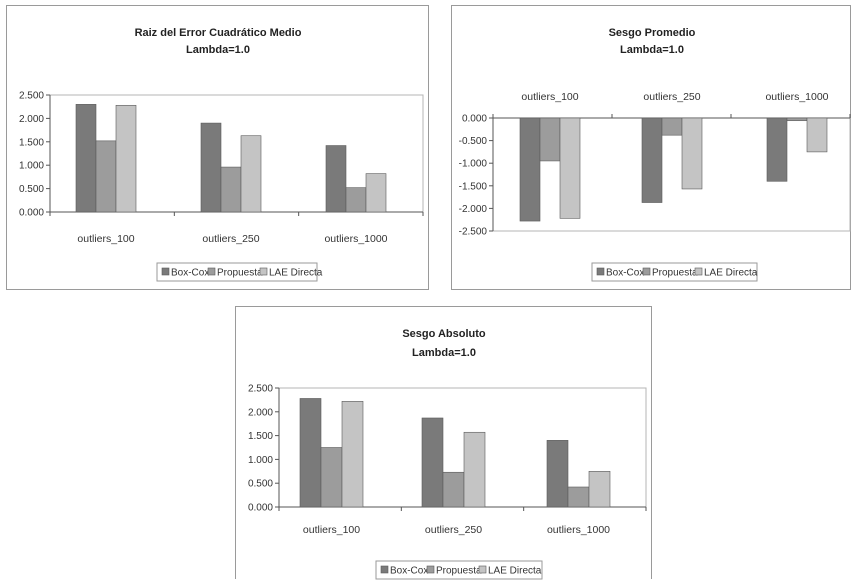  Describe the element at coordinates (473, 164) in the screenshot. I see `y-tick-label: -1.000` at that location.